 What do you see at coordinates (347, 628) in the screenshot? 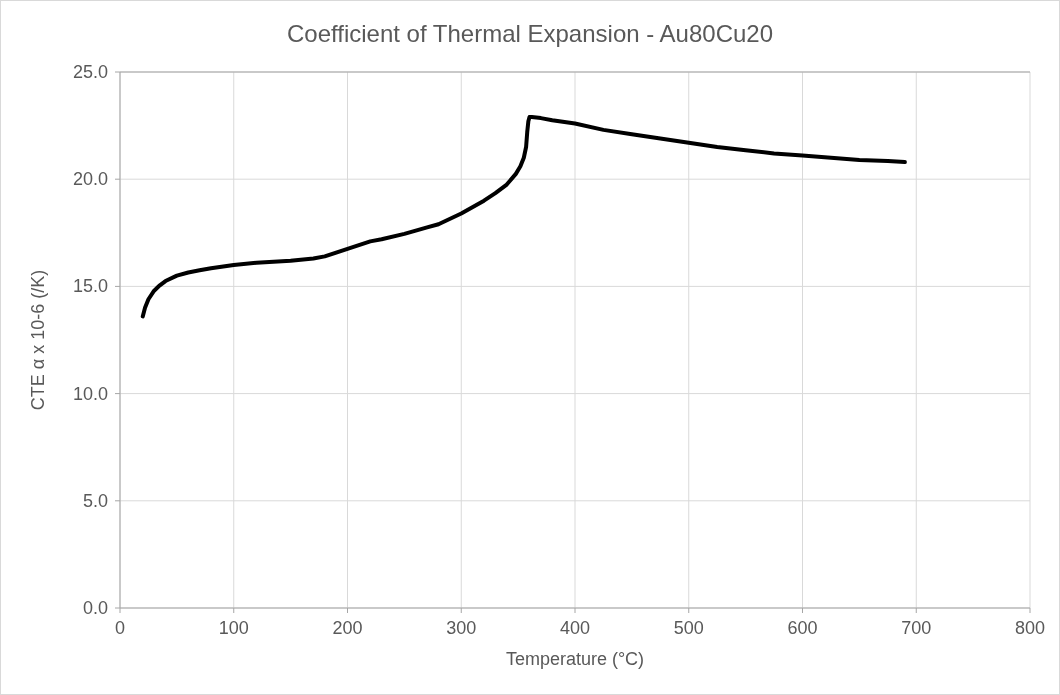
I see `x-tick-label: 200` at bounding box center [347, 628].